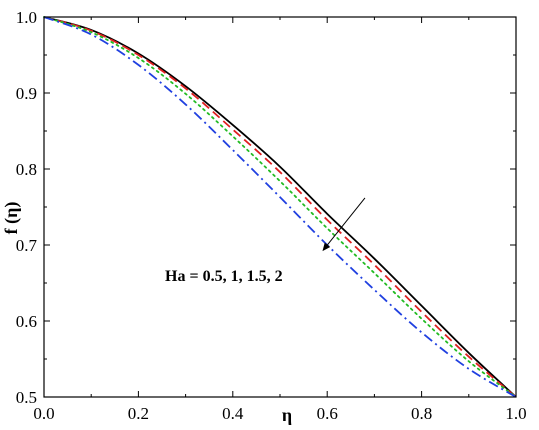 Image resolution: width=539 pixels, height=430 pixels. I want to click on y-tick-label: 0.5, so click(26, 397).